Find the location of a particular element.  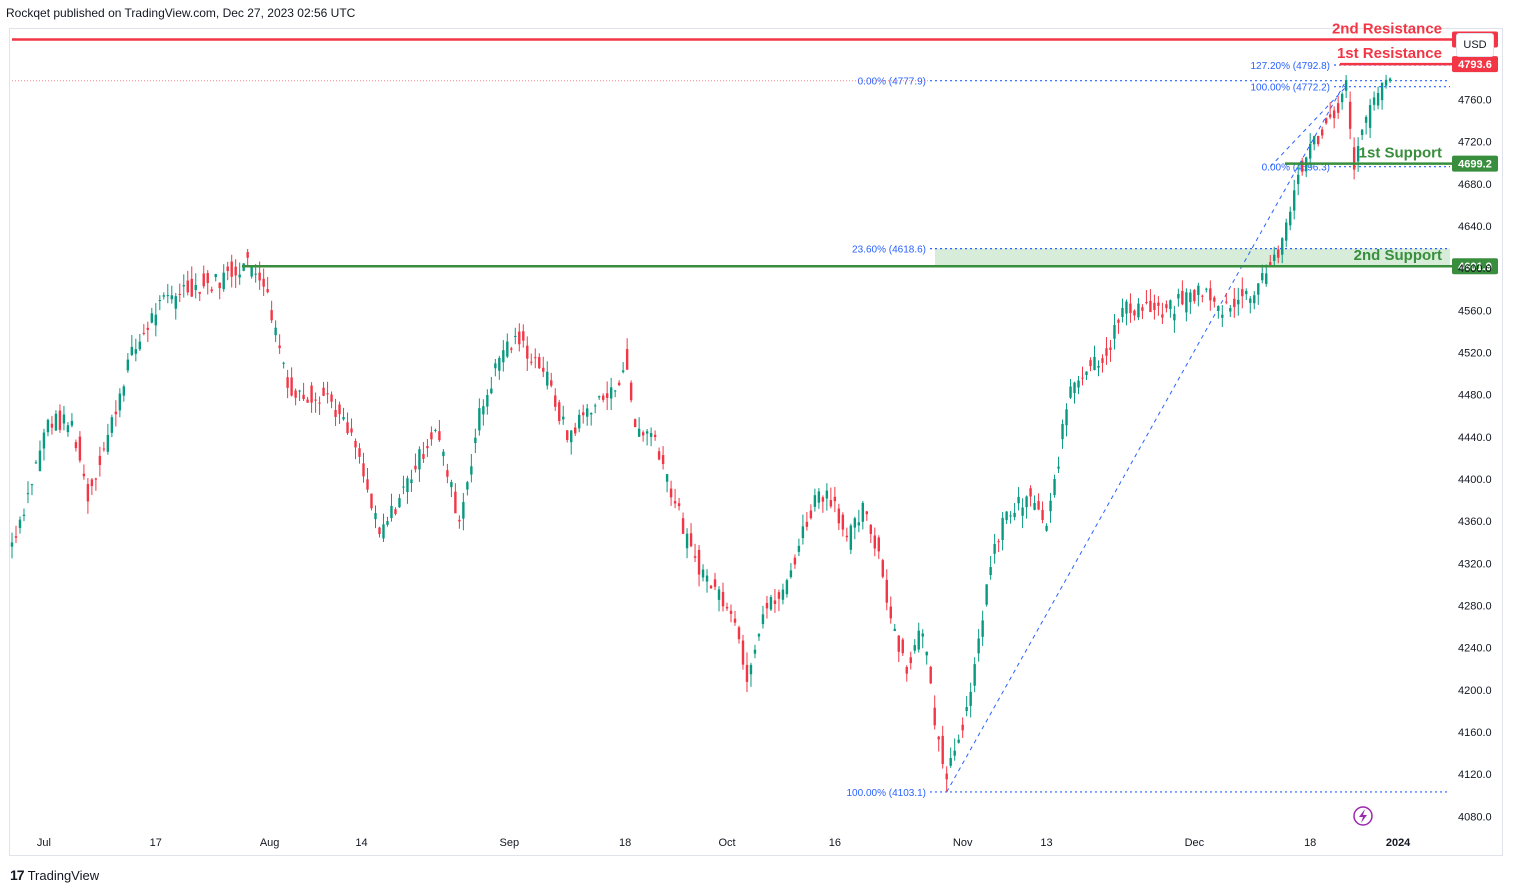

currency-button: USD is located at coordinates (1475, 45).